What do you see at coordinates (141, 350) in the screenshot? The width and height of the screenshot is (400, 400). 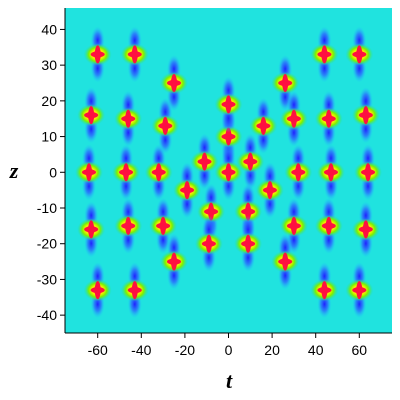 I see `x-tick-label: -40` at bounding box center [141, 350].